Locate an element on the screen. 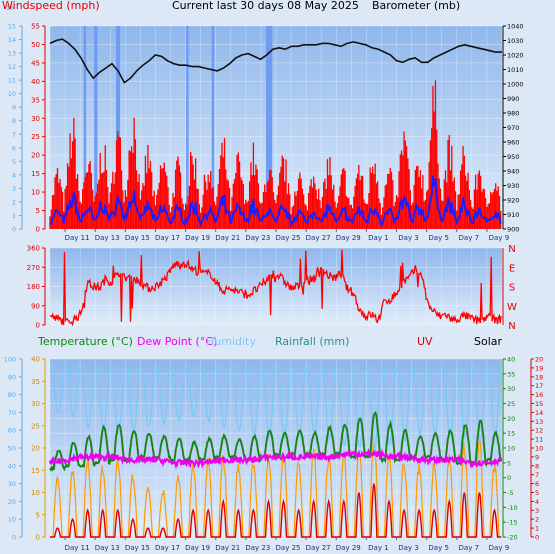  humidity-tick-label: 20 is located at coordinates (12, 502).